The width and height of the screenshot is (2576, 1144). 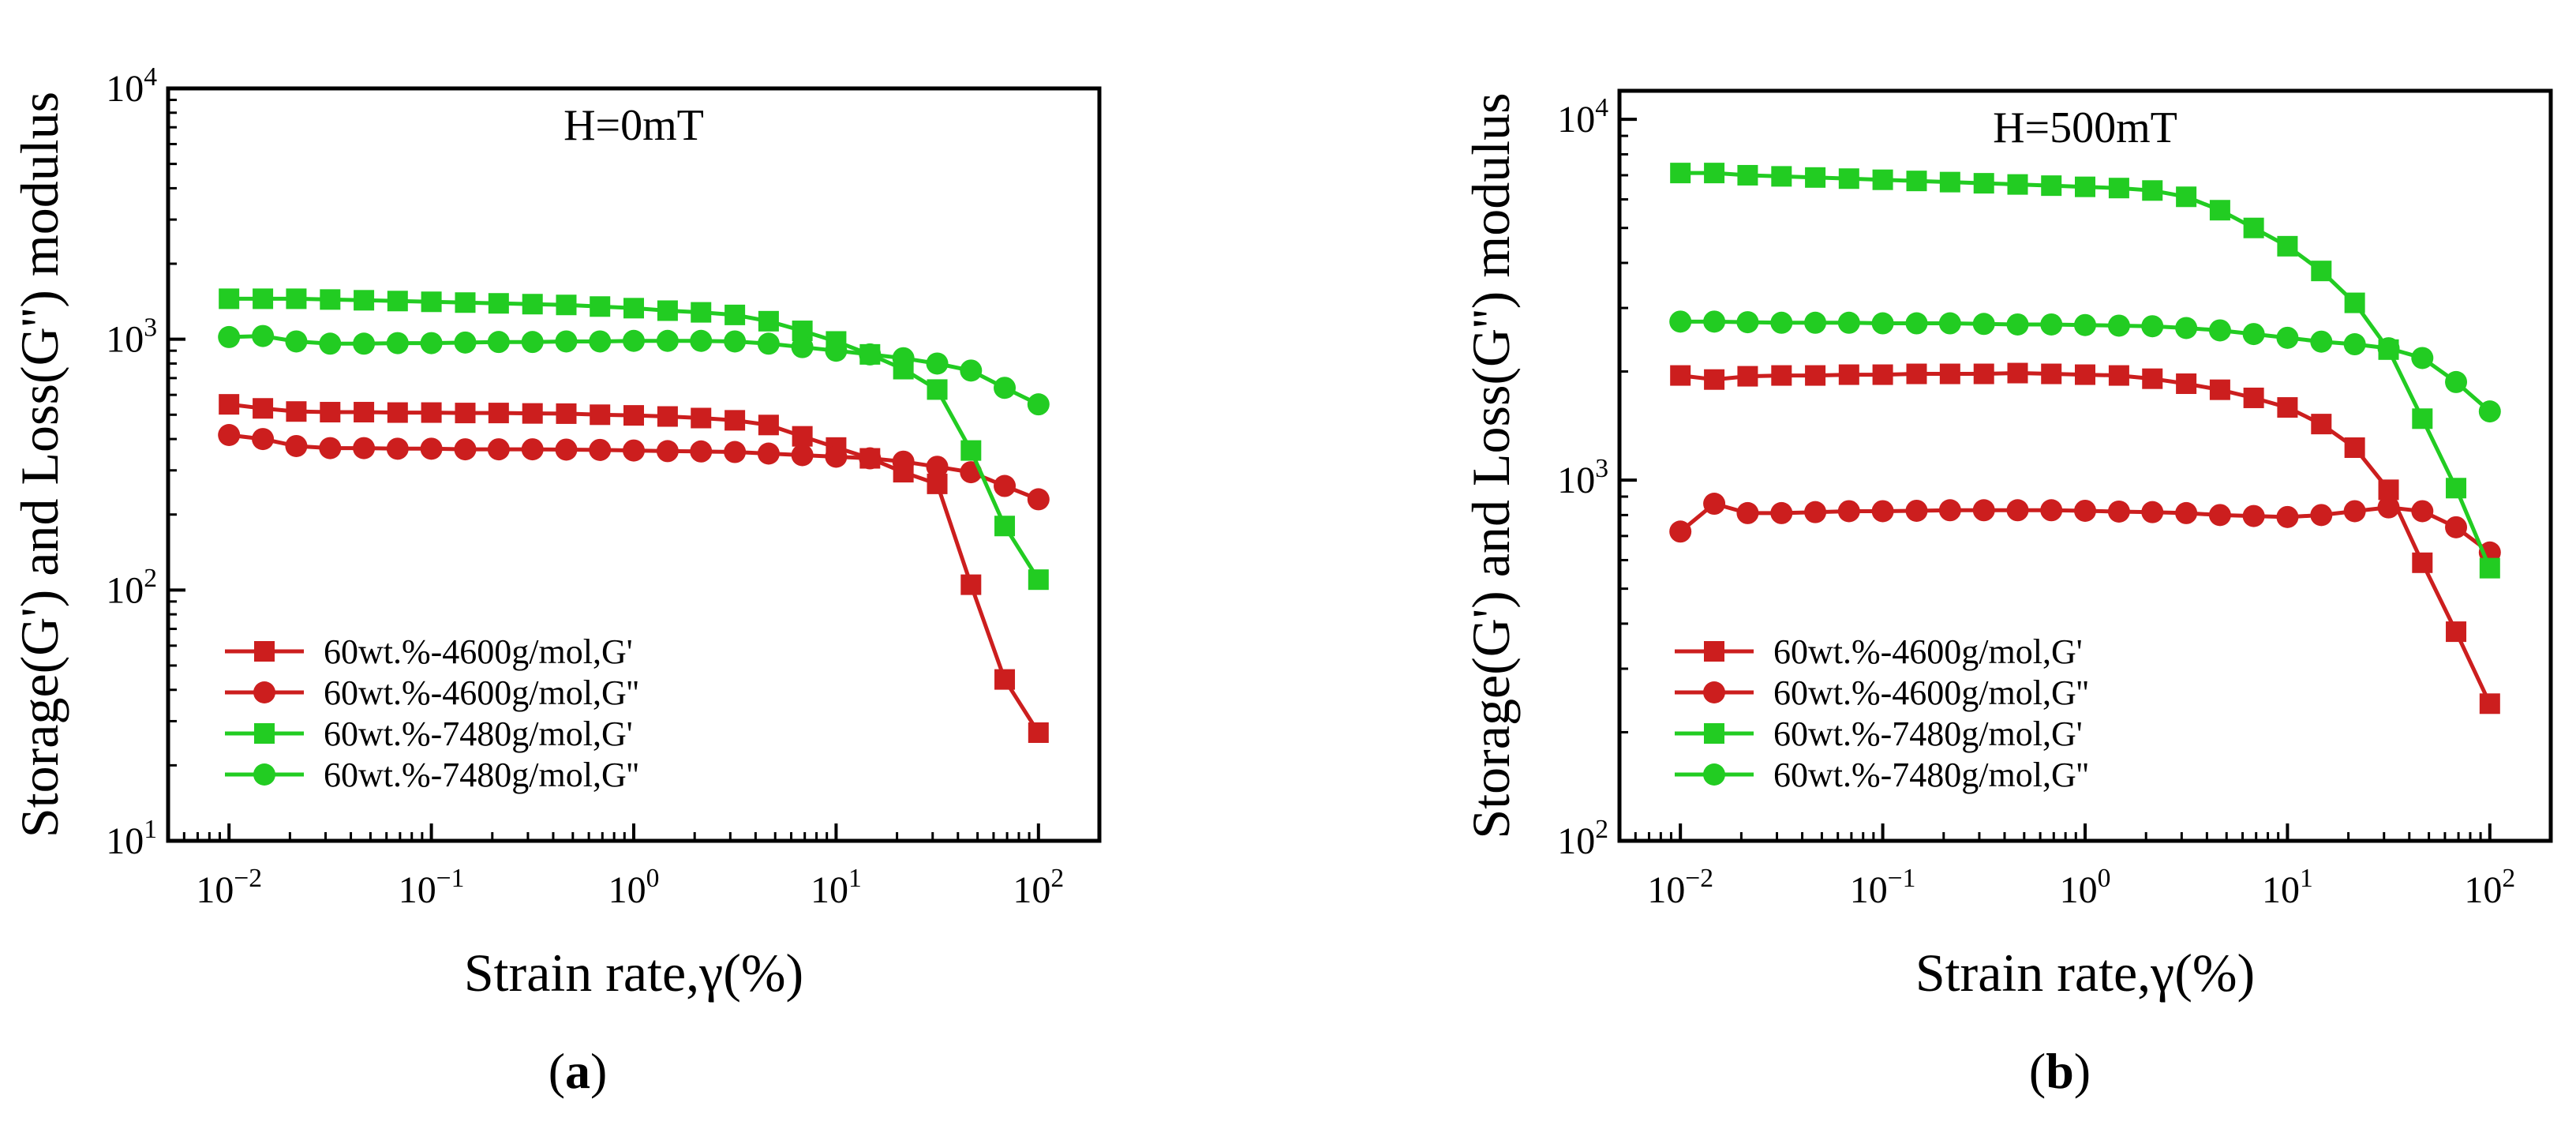 What do you see at coordinates (2306, 878) in the screenshot?
I see `panel-b-x-tick-label-exp: 1` at bounding box center [2306, 878].